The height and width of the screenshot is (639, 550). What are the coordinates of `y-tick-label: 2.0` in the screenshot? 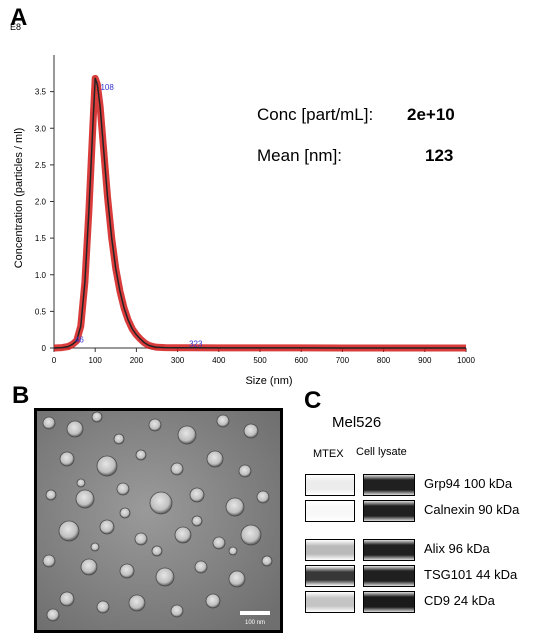 It's located at (41, 202).